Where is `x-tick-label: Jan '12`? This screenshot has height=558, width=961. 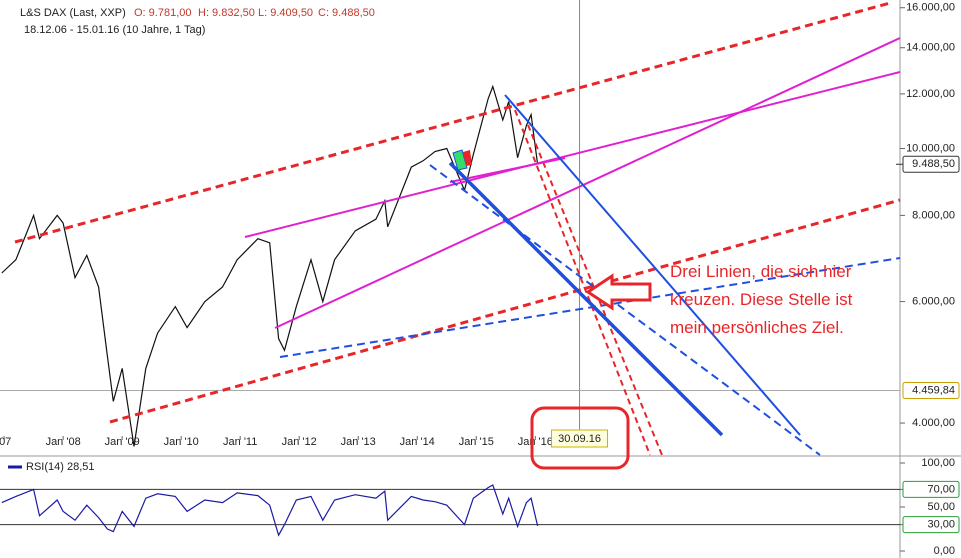
x-tick-label: Jan '12 is located at coordinates (299, 442).